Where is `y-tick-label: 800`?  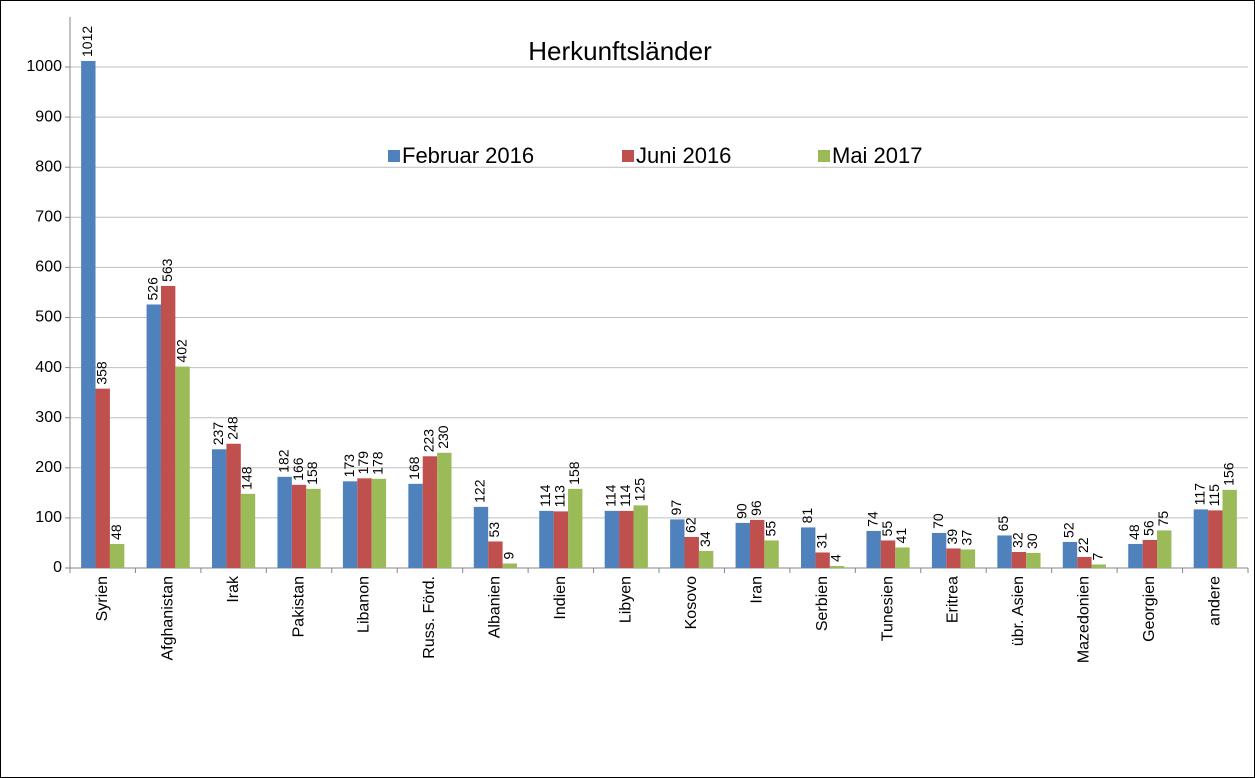 y-tick-label: 800 is located at coordinates (48, 166).